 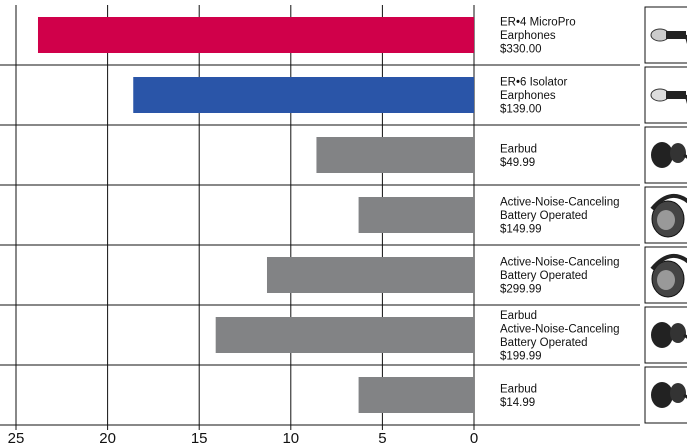 I want to click on category-label-line: ER•6 Isolator, so click(x=533, y=83).